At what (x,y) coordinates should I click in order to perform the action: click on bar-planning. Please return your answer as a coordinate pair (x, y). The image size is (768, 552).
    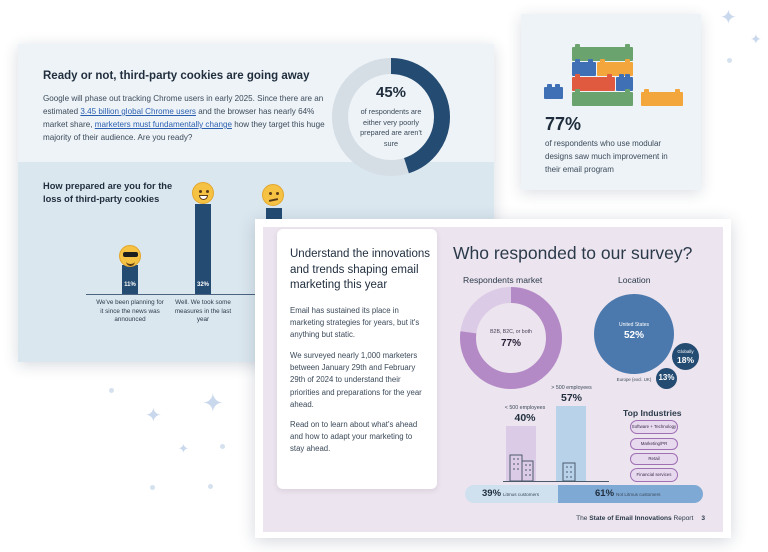
    Looking at the image, I should click on (130, 279).